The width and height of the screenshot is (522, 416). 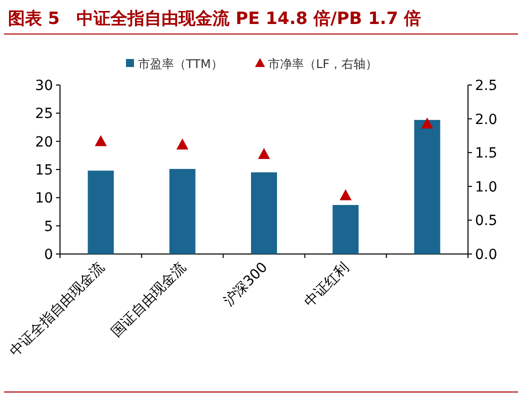 I want to click on y2-tick-label: 2.5, so click(x=486, y=86).